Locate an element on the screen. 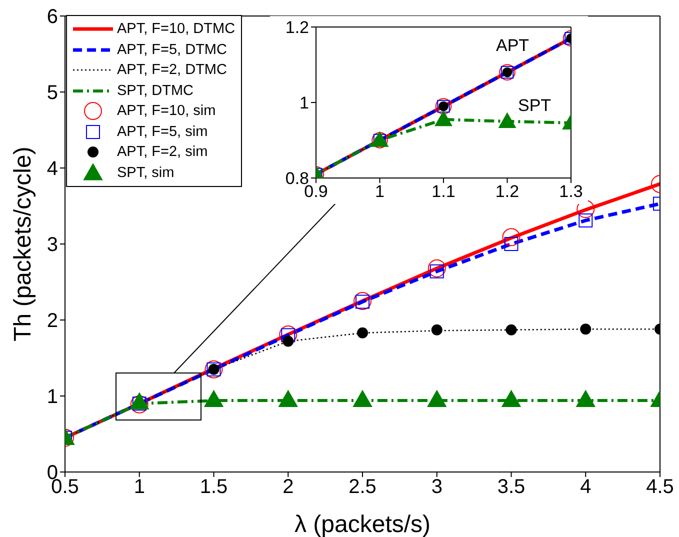 The image size is (679, 537). legend-label: SPT, DTMC is located at coordinates (155, 90).